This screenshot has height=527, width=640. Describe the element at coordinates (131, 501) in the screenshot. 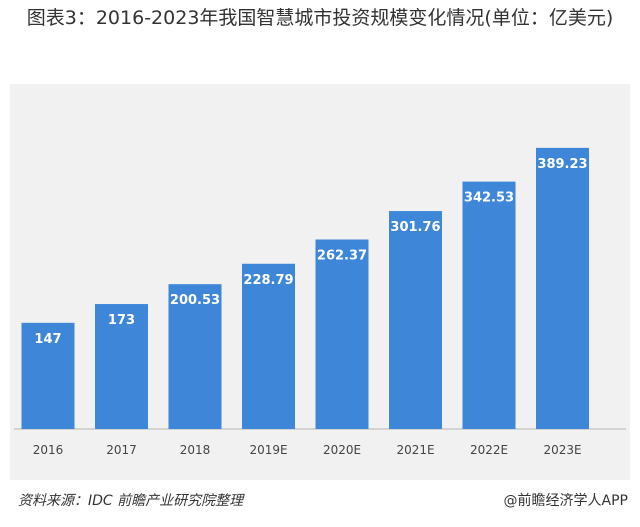

I see `source-note: 资料来源：IDC 前瞻产业研究院整理` at that location.